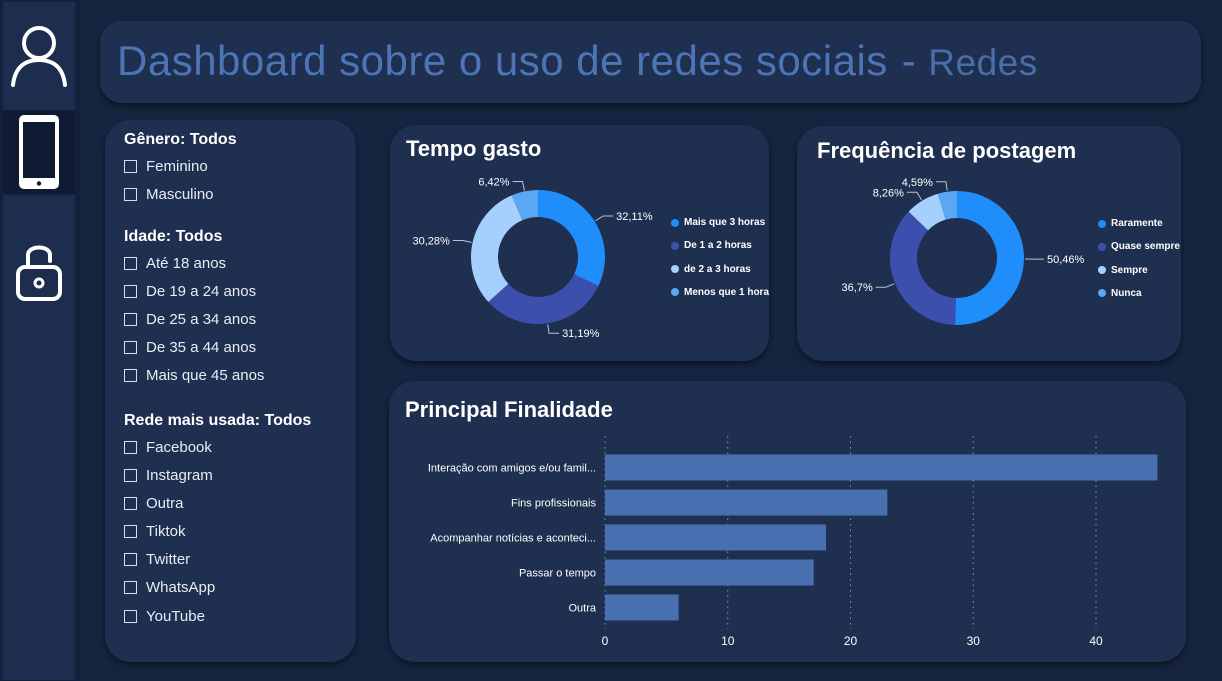  Describe the element at coordinates (1129, 270) in the screenshot. I see `legend-label: Sempre` at that location.